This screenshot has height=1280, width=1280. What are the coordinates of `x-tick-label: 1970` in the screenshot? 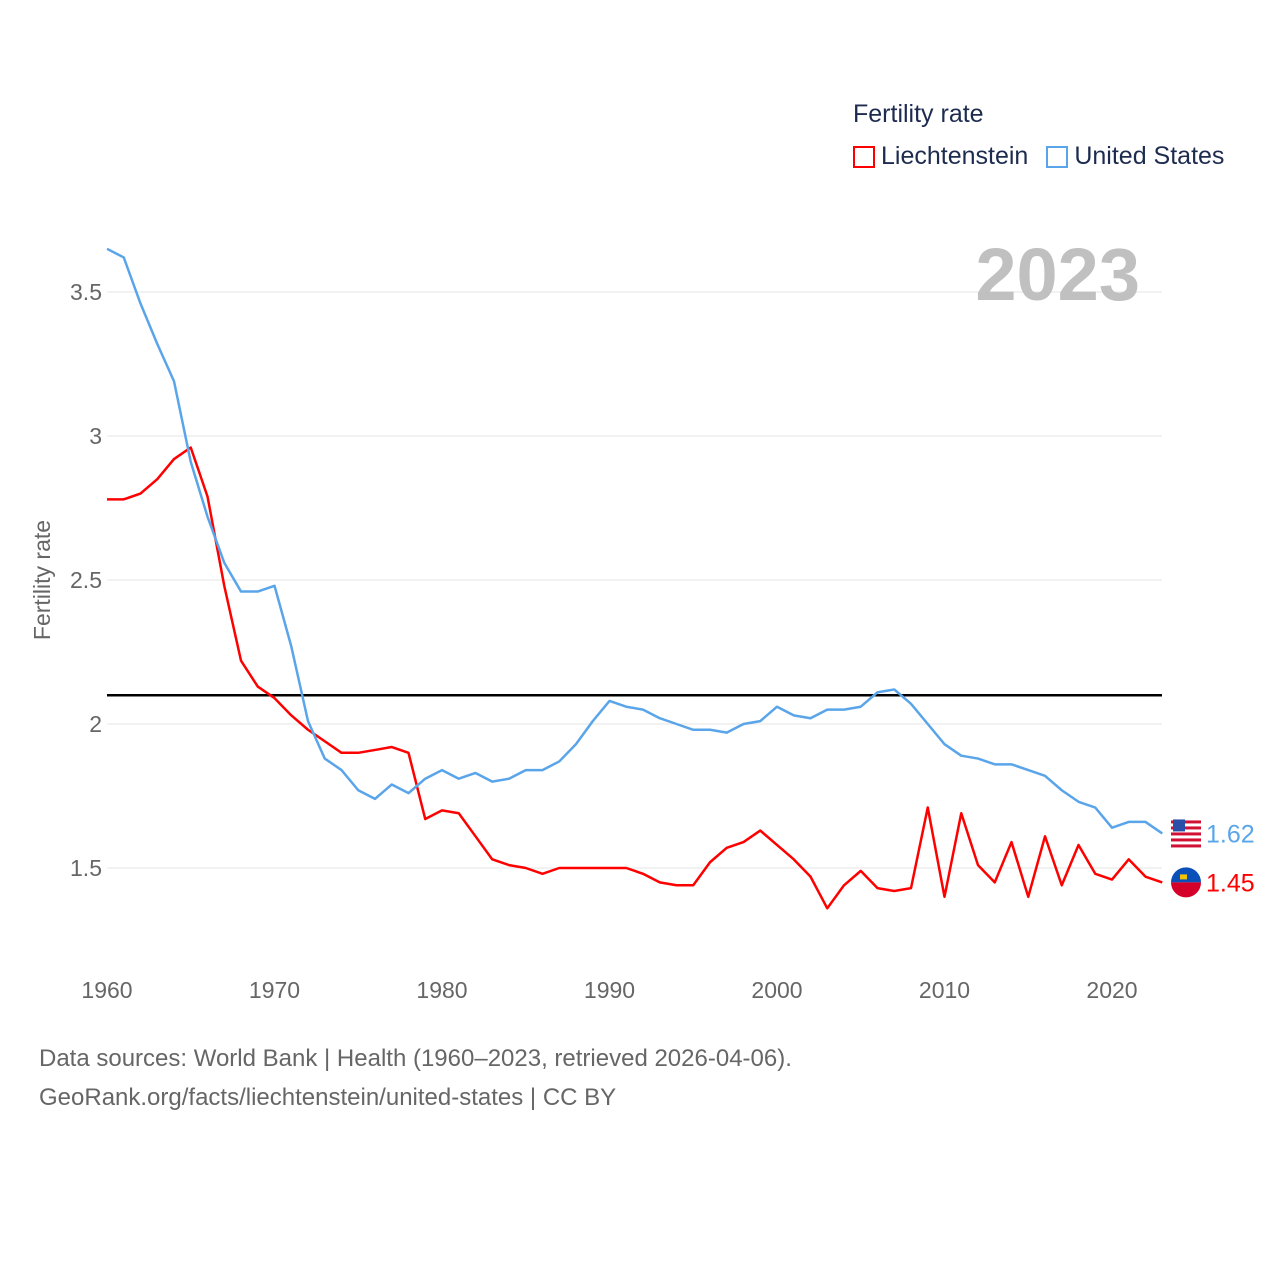 It's located at (274, 990).